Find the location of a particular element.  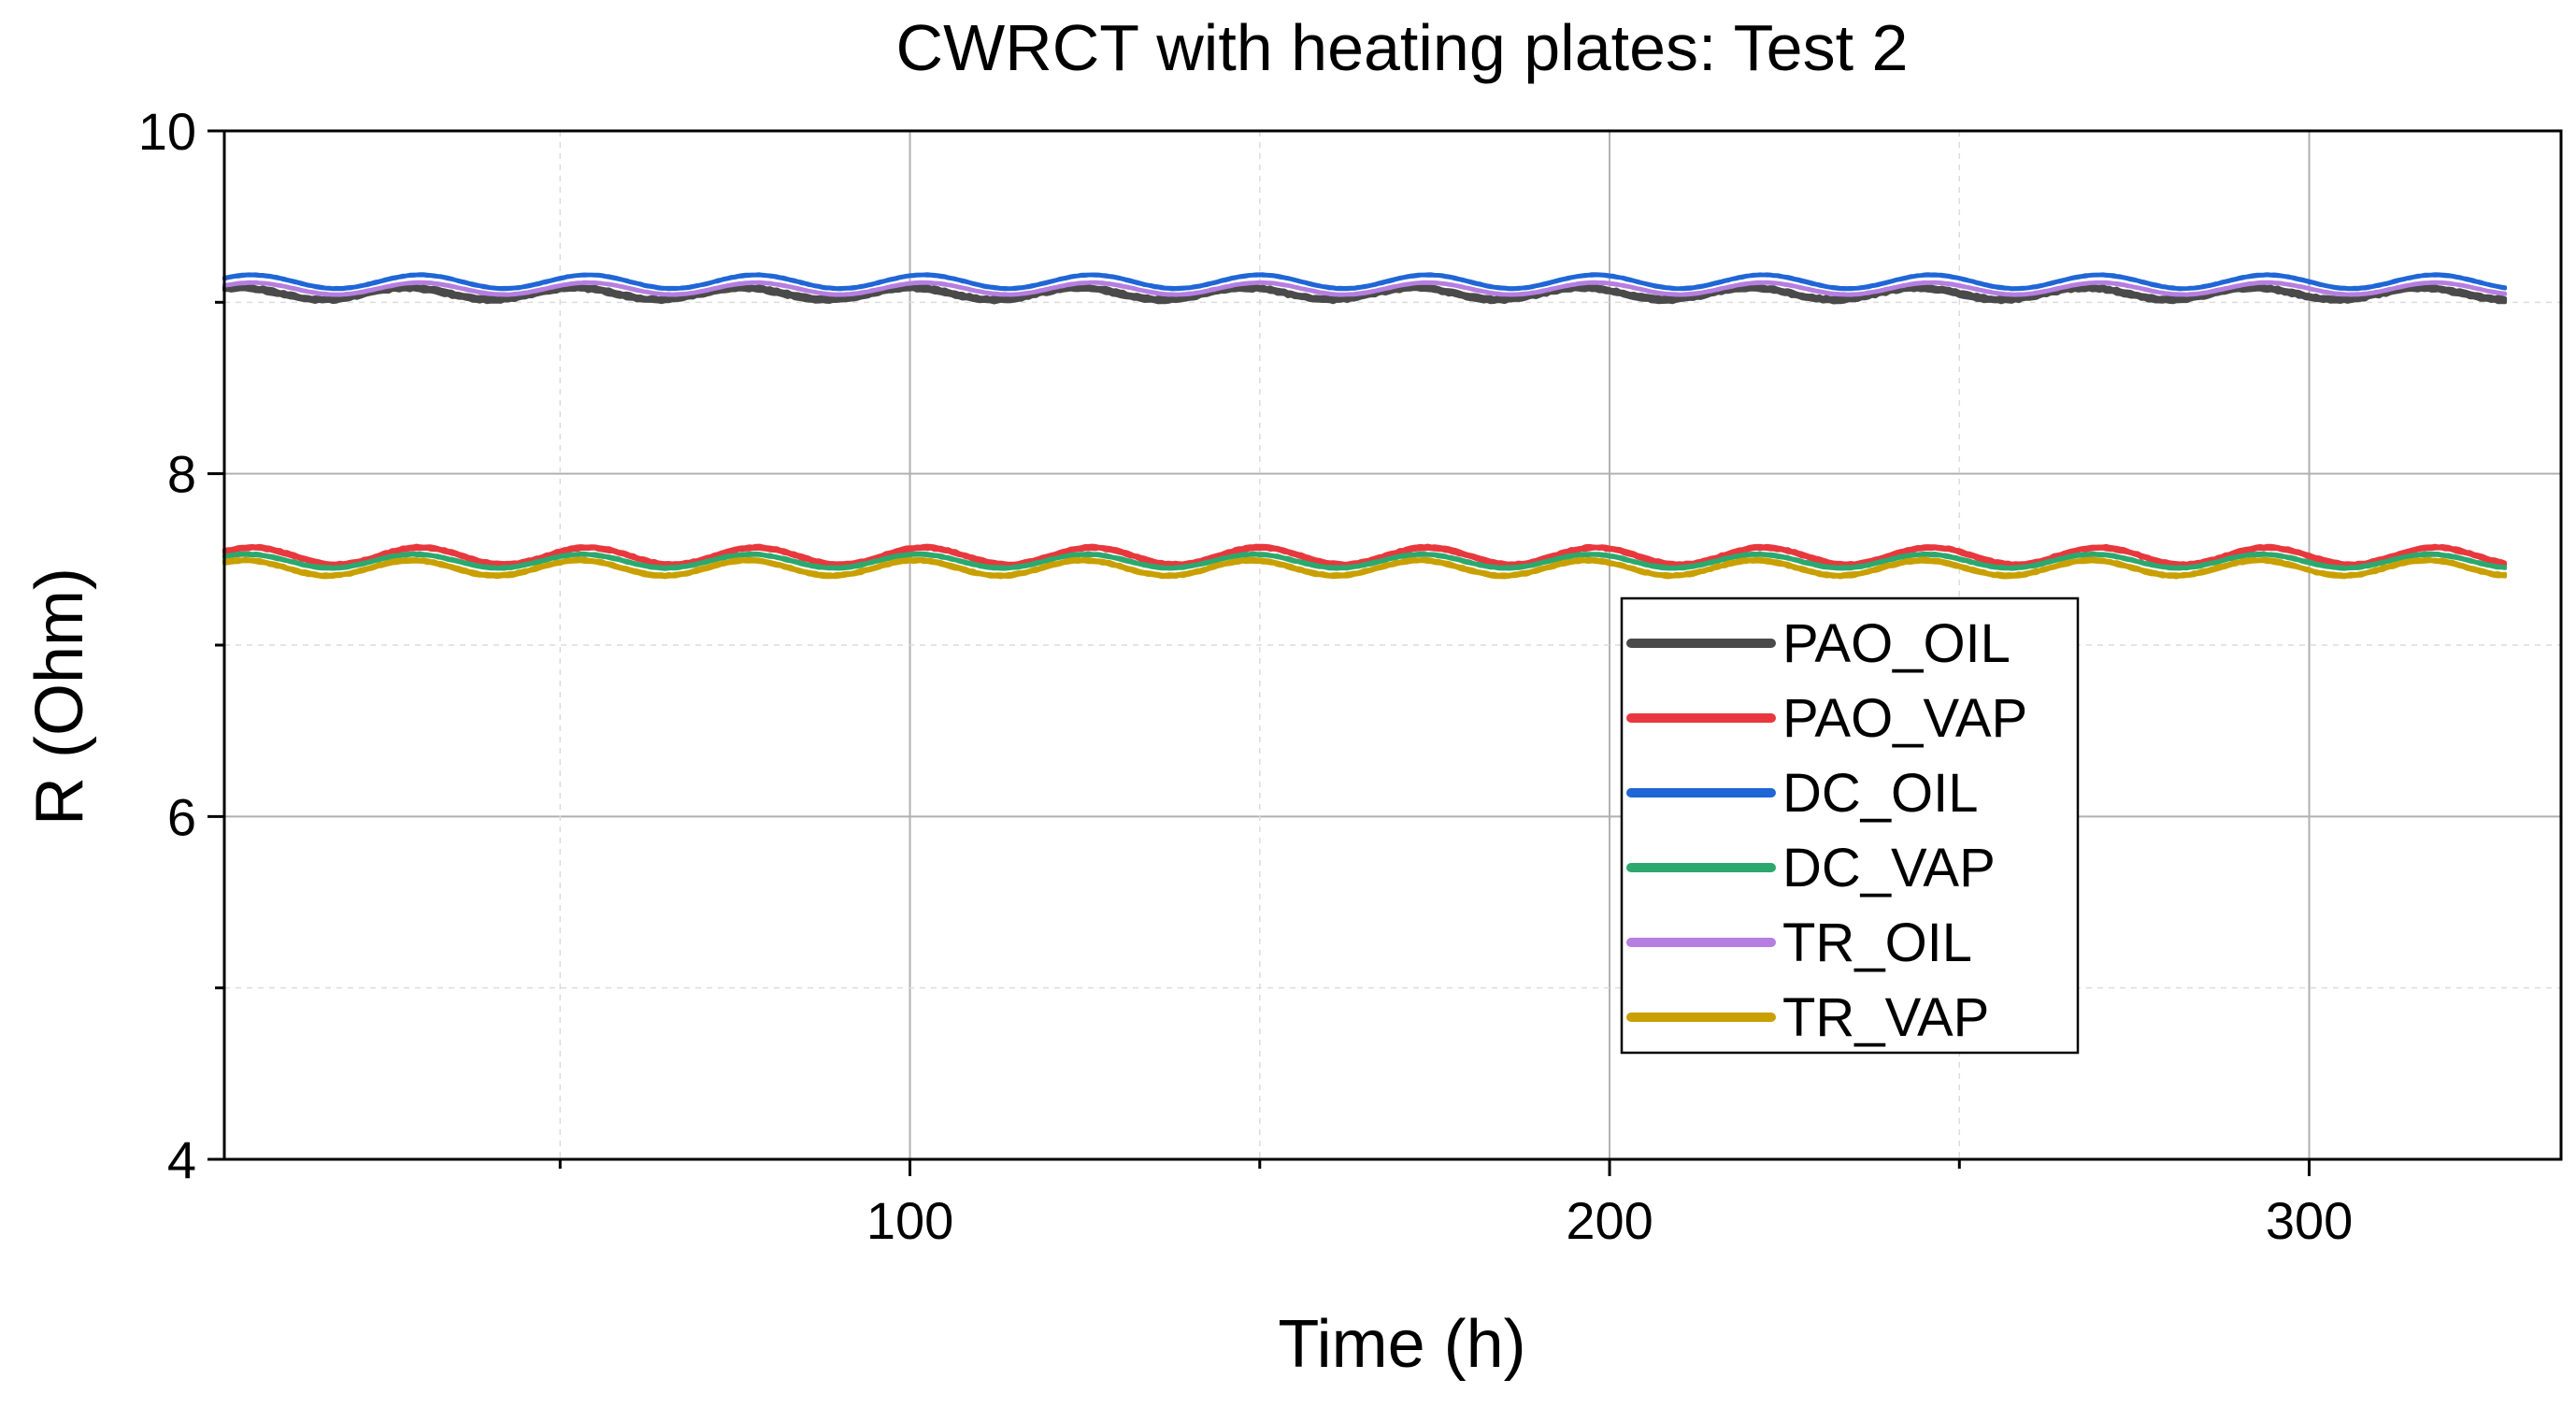

legend-item: DC_VAP is located at coordinates (1811, 868).